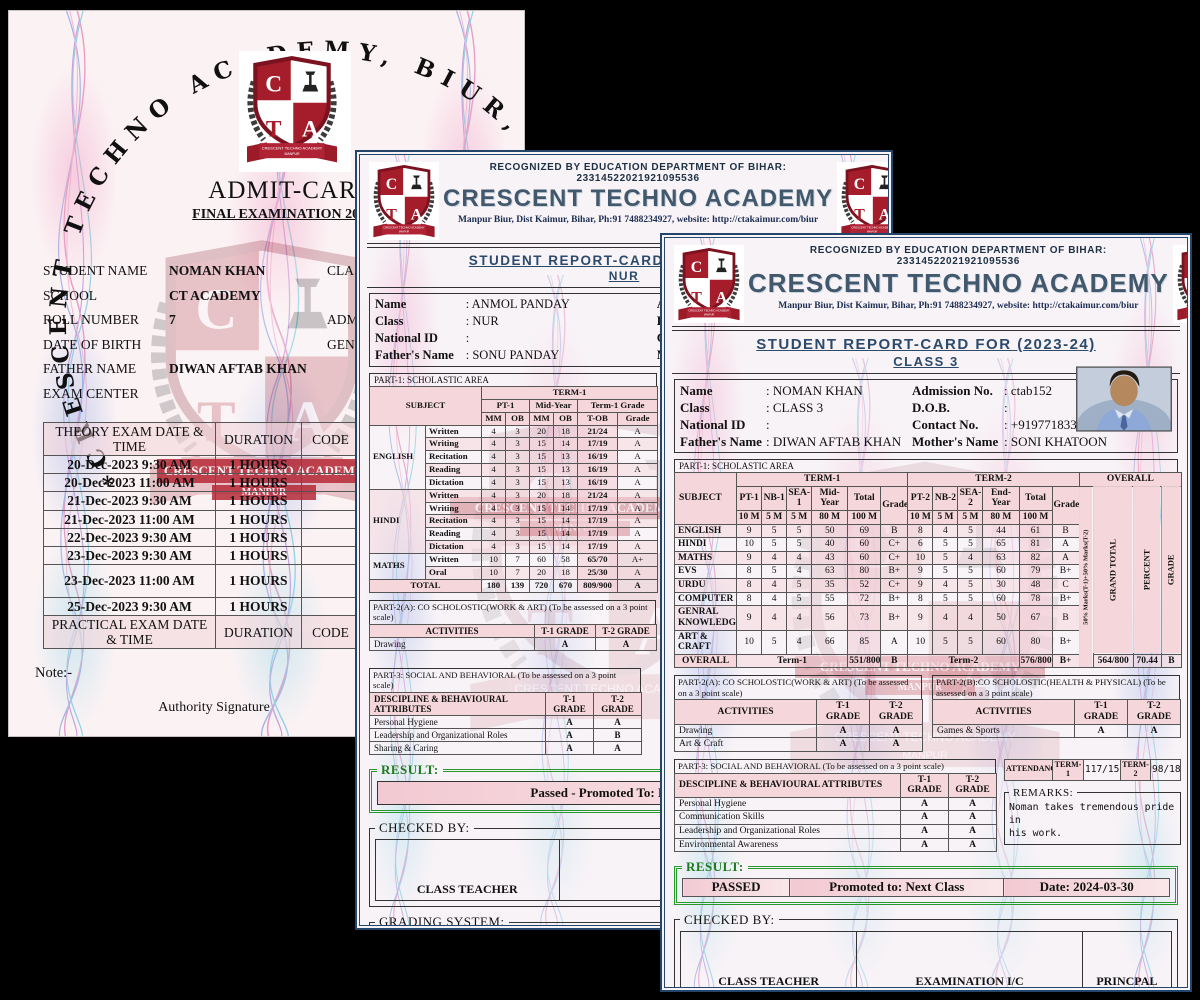 This screenshot has width=1200, height=1000. I want to click on cell: 10, so click(749, 544).